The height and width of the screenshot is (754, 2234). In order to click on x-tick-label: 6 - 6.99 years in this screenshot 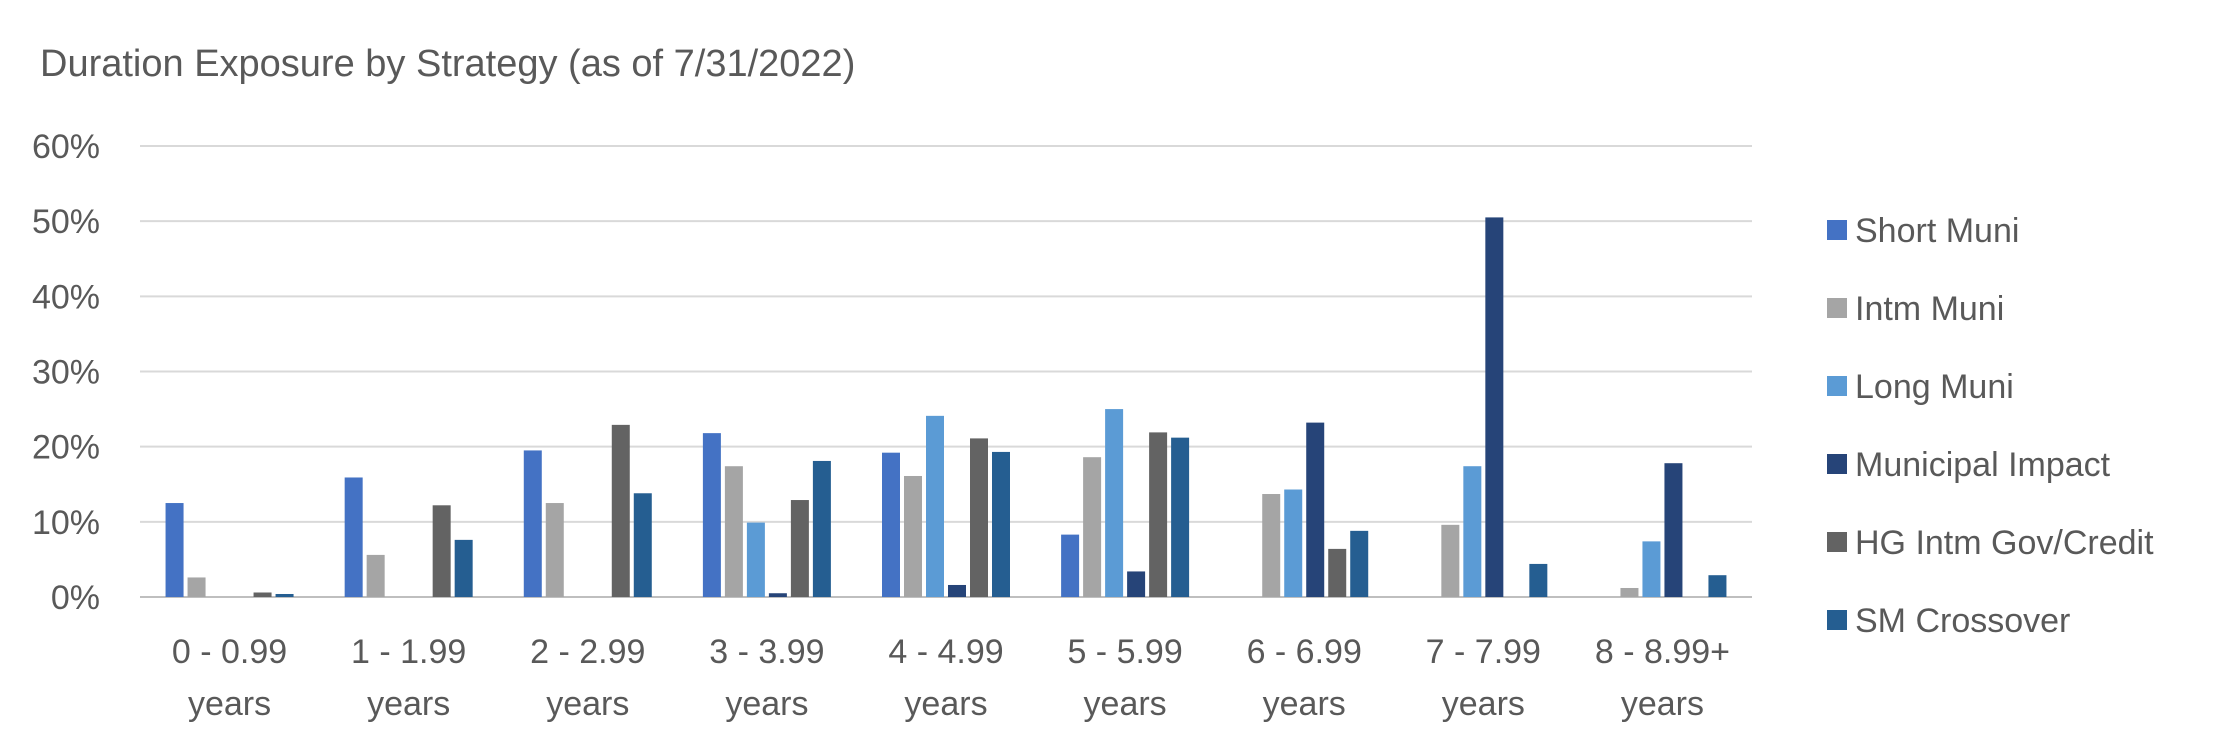, I will do `click(1304, 678)`.